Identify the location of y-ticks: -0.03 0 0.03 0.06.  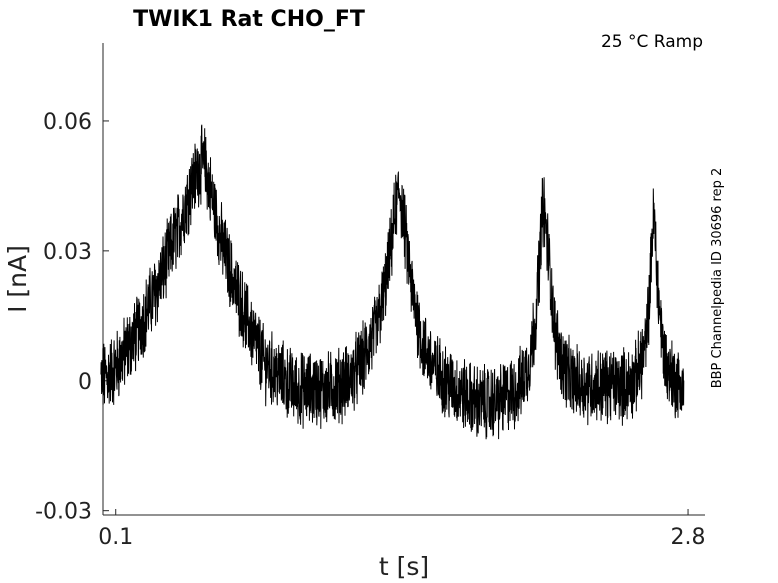
(72, 317).